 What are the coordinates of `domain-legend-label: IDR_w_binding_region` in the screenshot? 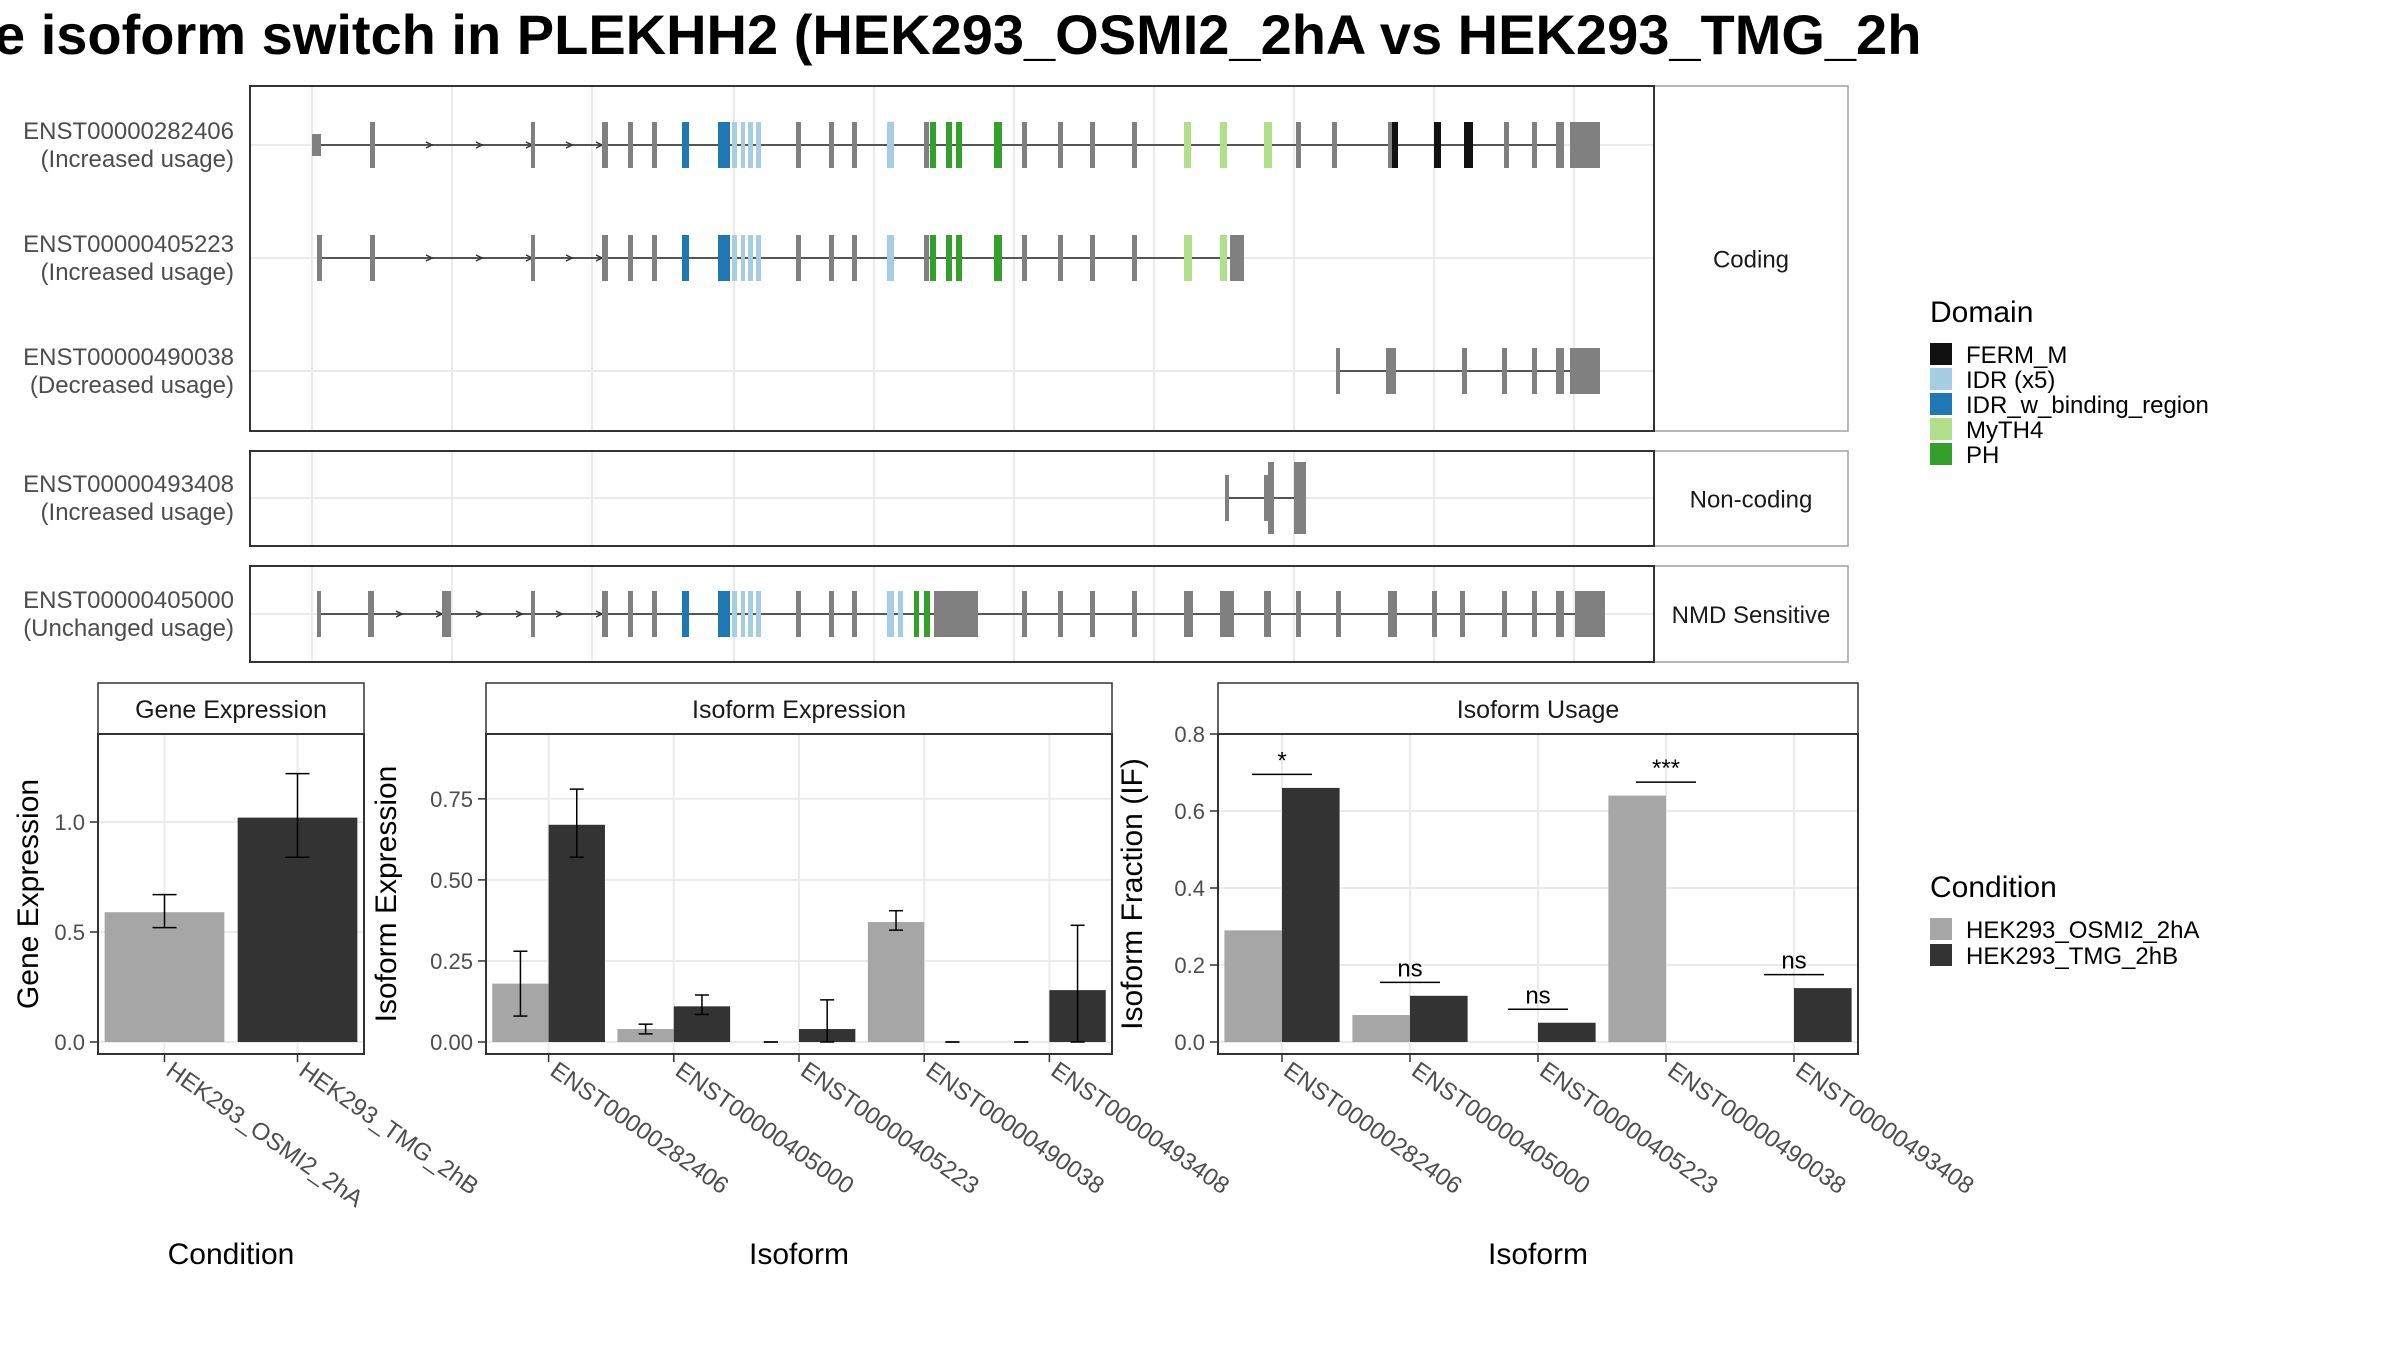 It's located at (2087, 405).